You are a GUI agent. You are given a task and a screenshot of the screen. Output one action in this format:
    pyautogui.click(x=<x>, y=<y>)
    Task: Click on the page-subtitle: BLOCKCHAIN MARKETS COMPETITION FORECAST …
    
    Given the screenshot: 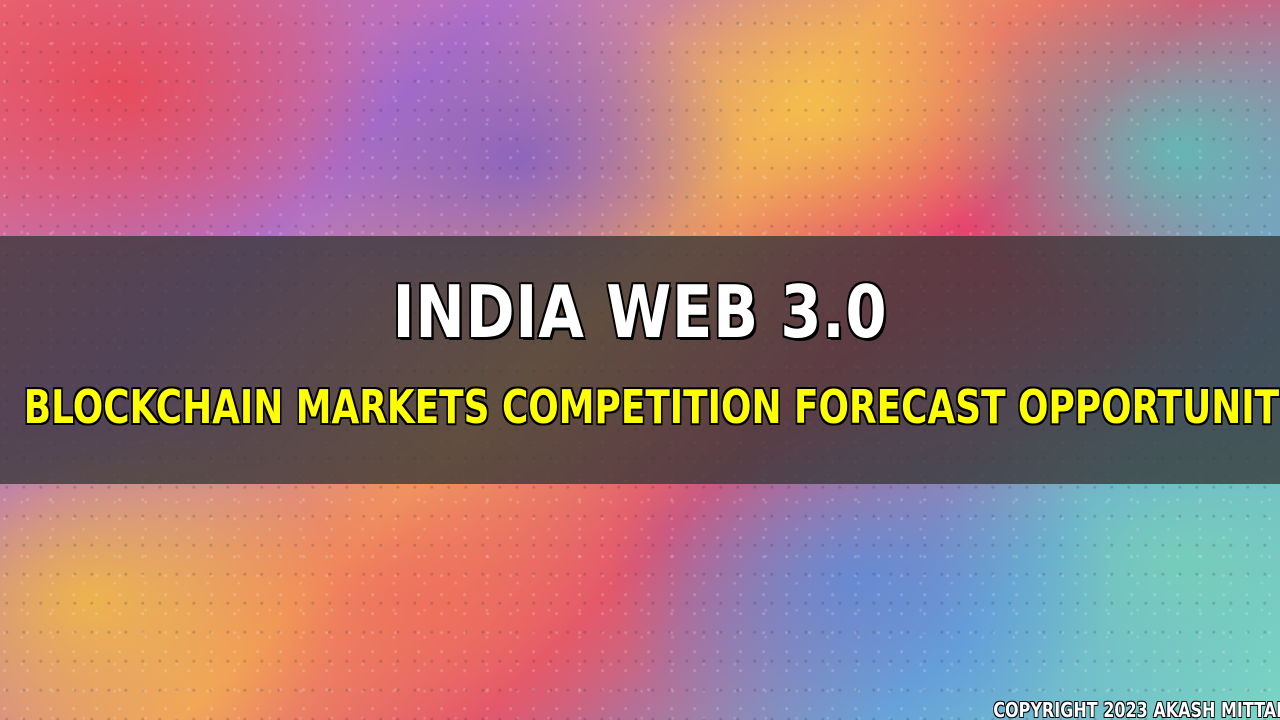 What is the action you would take?
    pyautogui.click(x=651, y=407)
    